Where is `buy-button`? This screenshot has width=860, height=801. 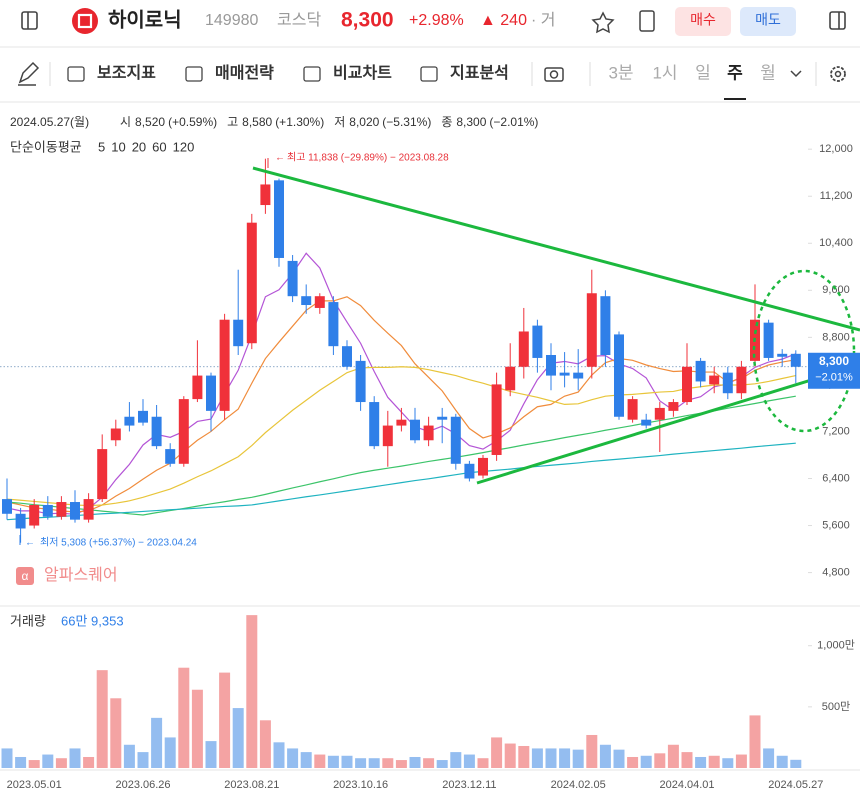 buy-button is located at coordinates (703, 21).